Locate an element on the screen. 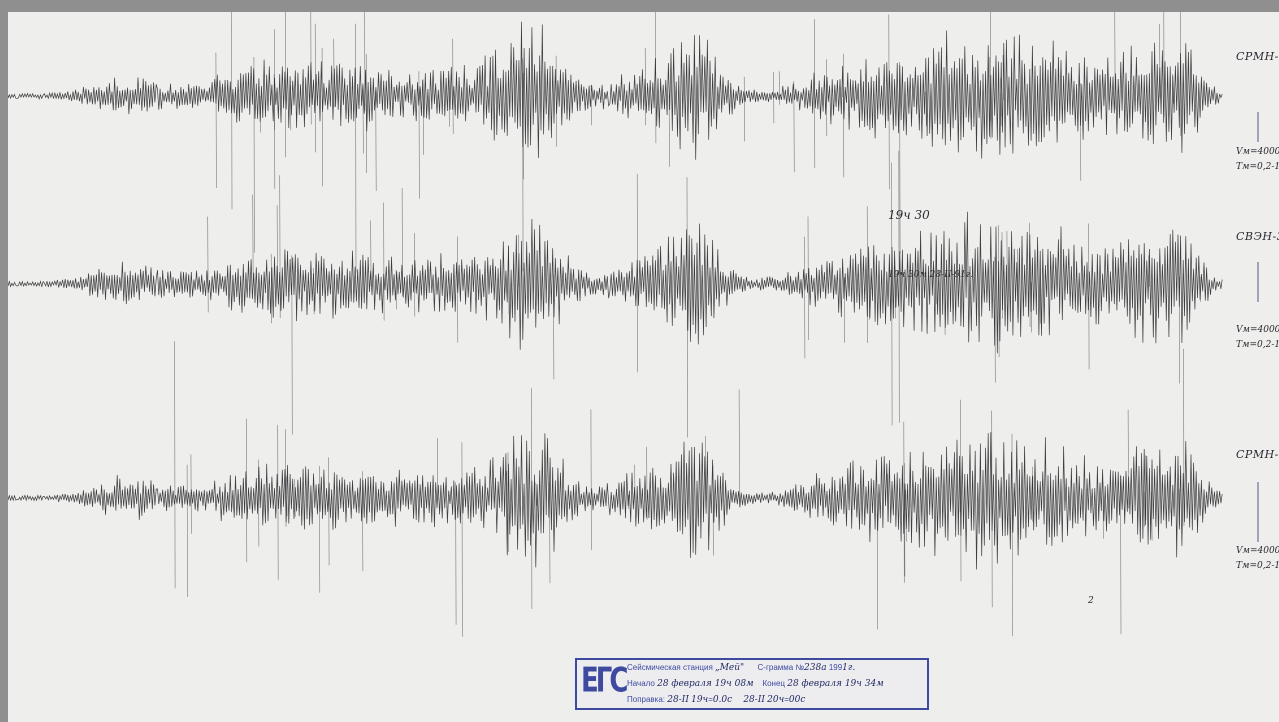  channel-1-amplification: Vм=40000 is located at coordinates (1257, 152).